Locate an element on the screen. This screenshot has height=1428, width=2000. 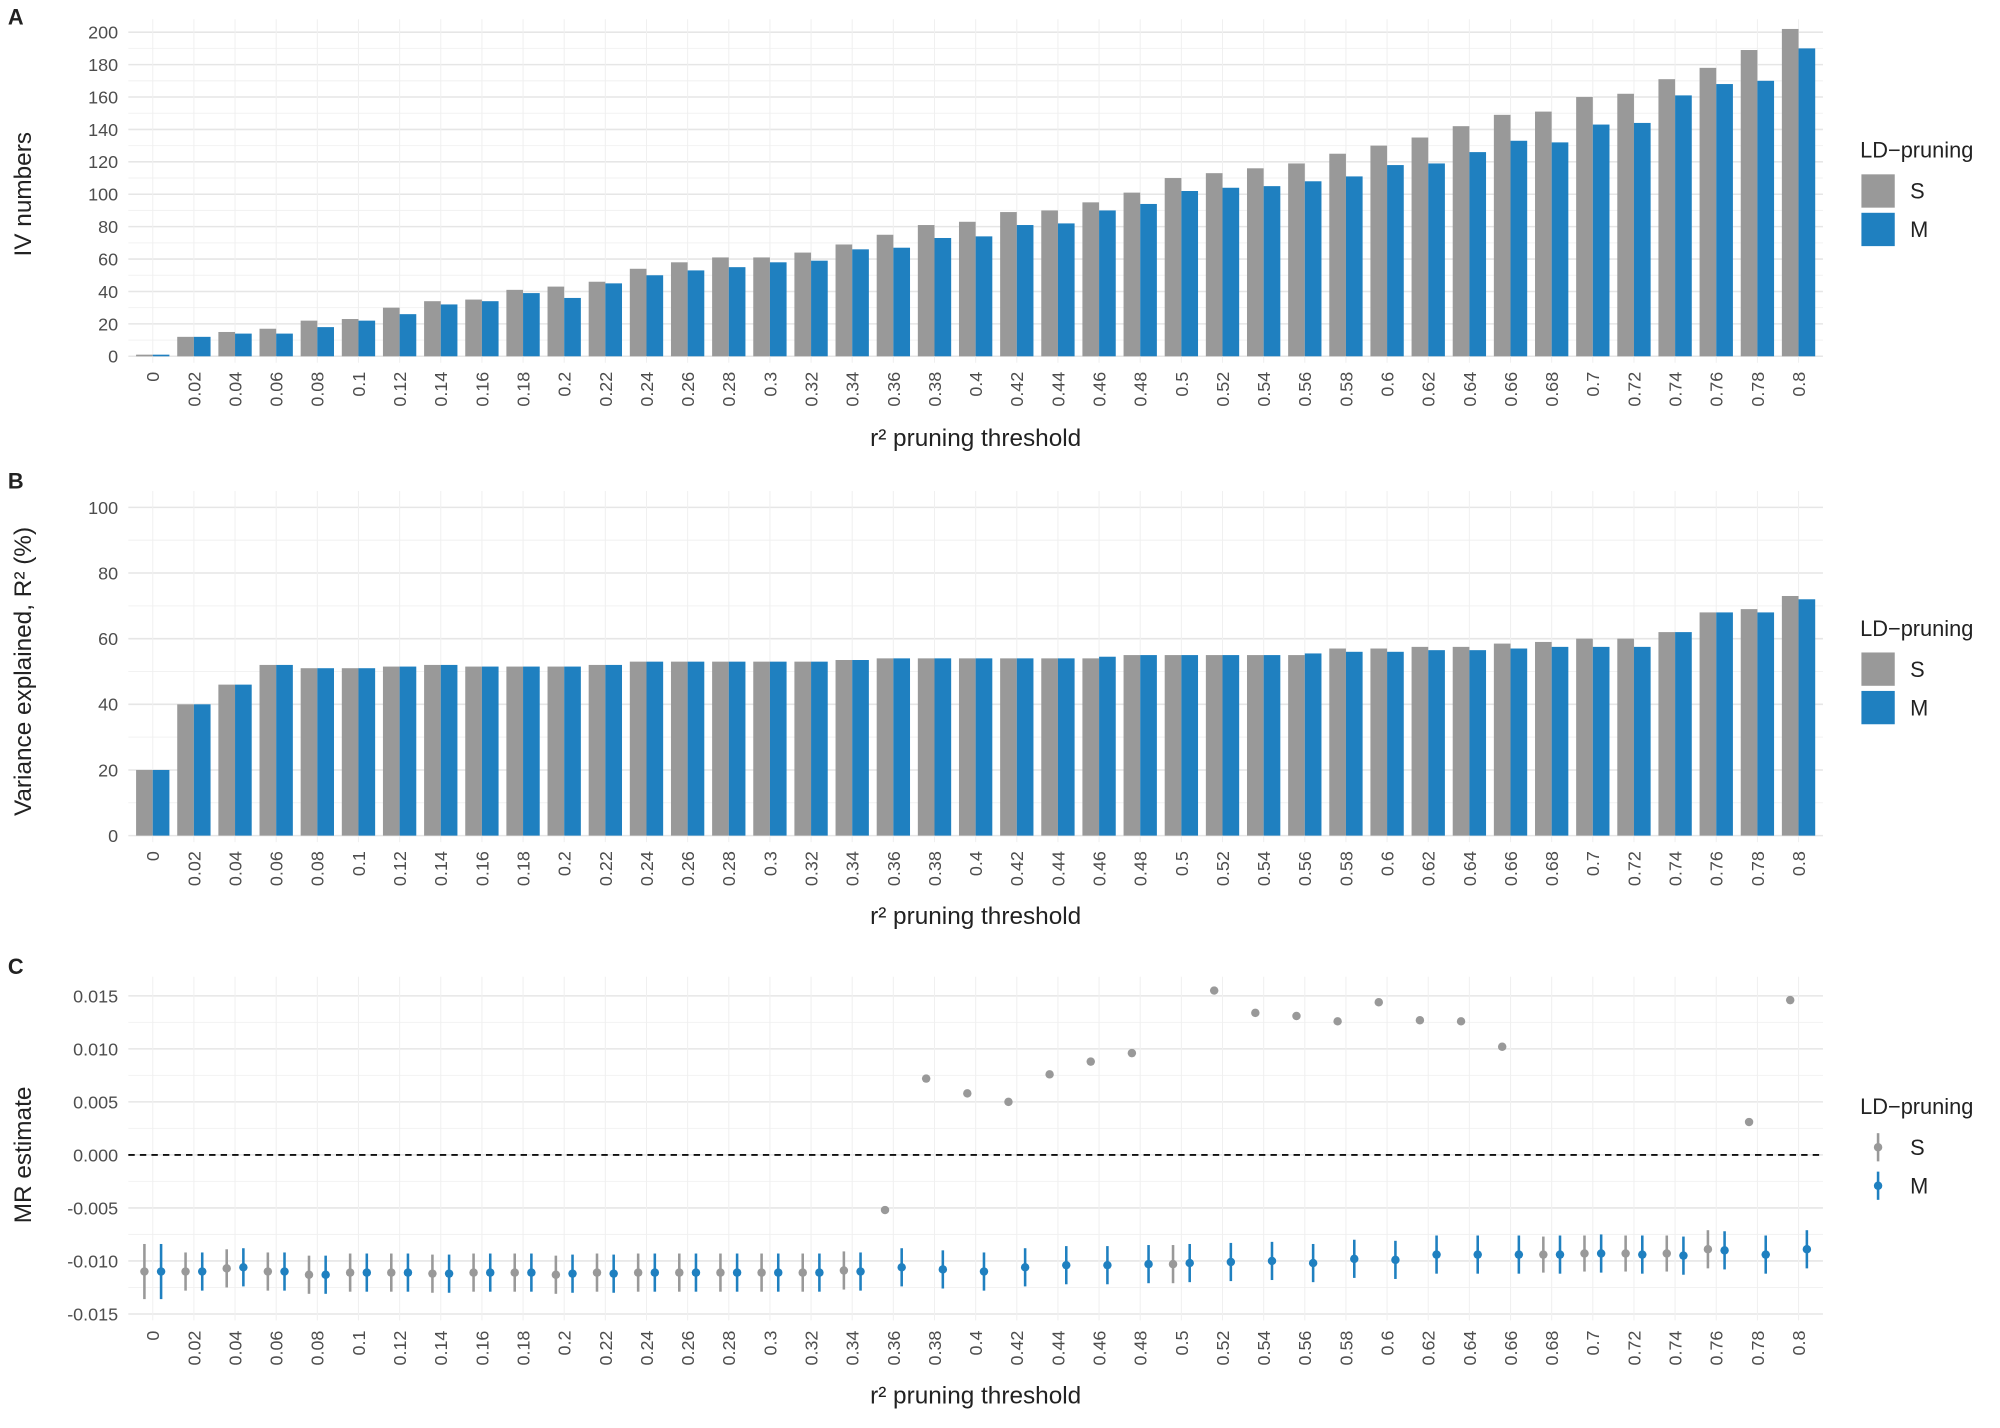
x-tick-label: 0.08 is located at coordinates (318, 389).